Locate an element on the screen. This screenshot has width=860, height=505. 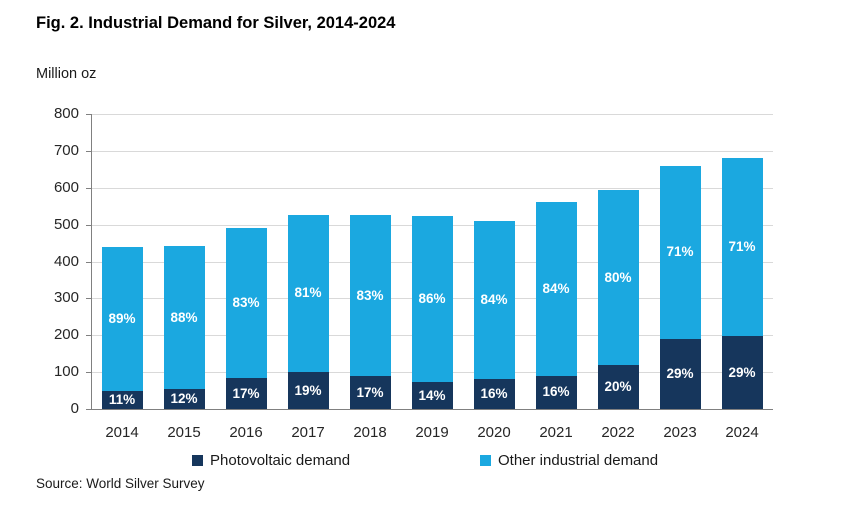
photovoltaic-percent-label-2014: 11% is located at coordinates (122, 400).